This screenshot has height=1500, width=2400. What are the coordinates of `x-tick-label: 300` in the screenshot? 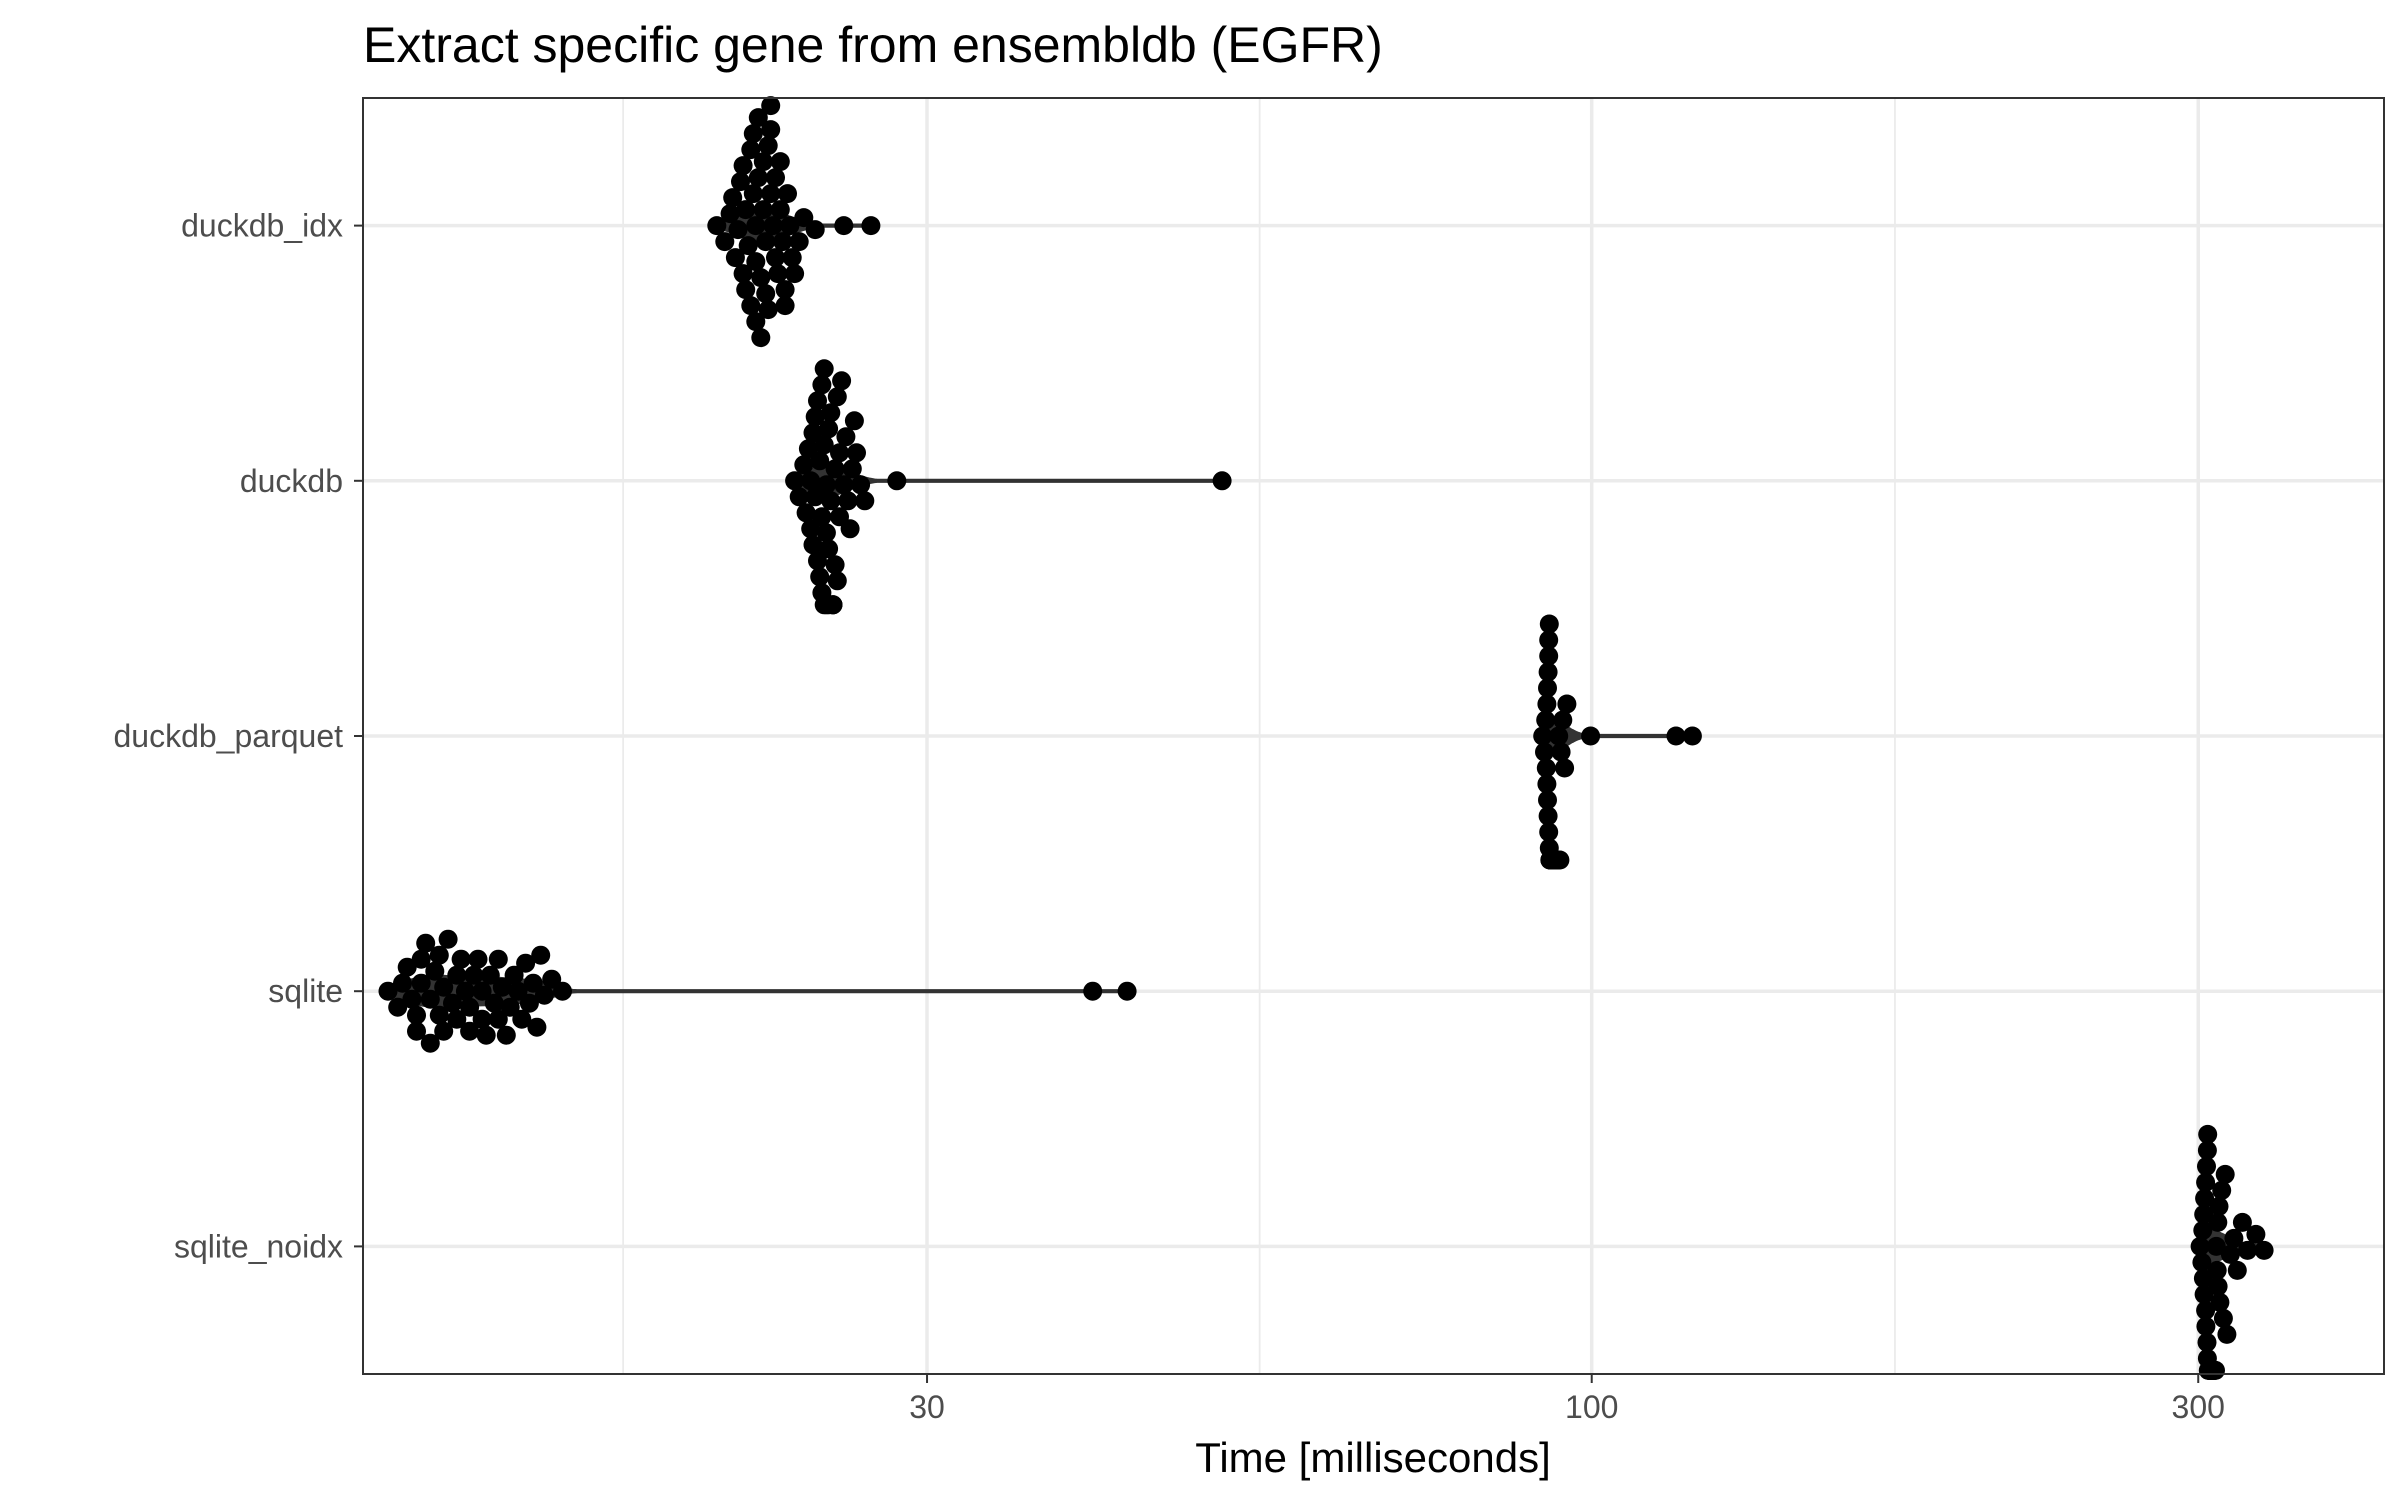 It's located at (2198, 1407).